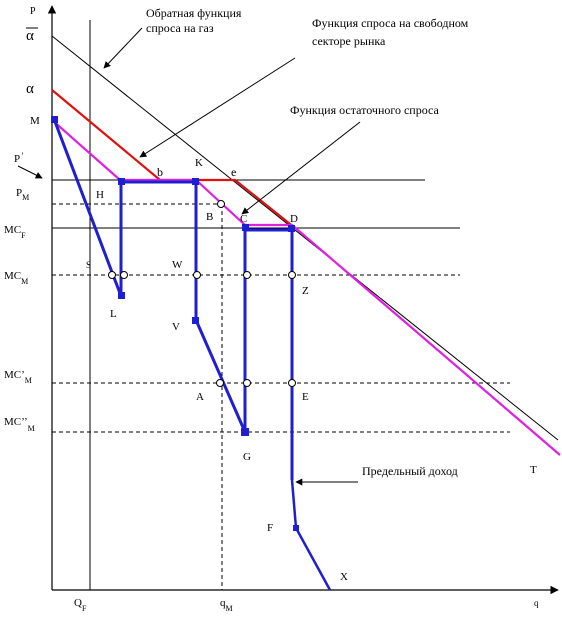  Describe the element at coordinates (220, 383) in the screenshot. I see `point-a-circle` at that location.